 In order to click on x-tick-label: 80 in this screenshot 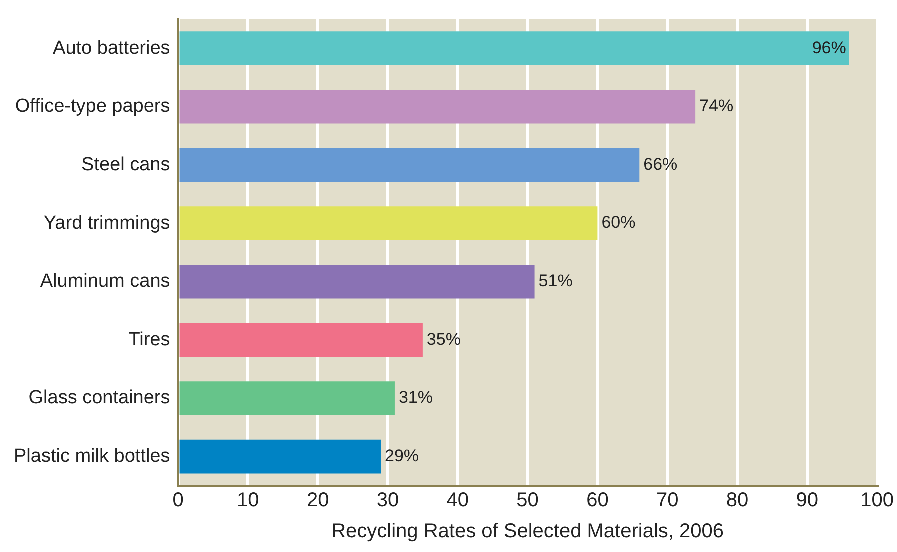, I will do `click(737, 501)`.